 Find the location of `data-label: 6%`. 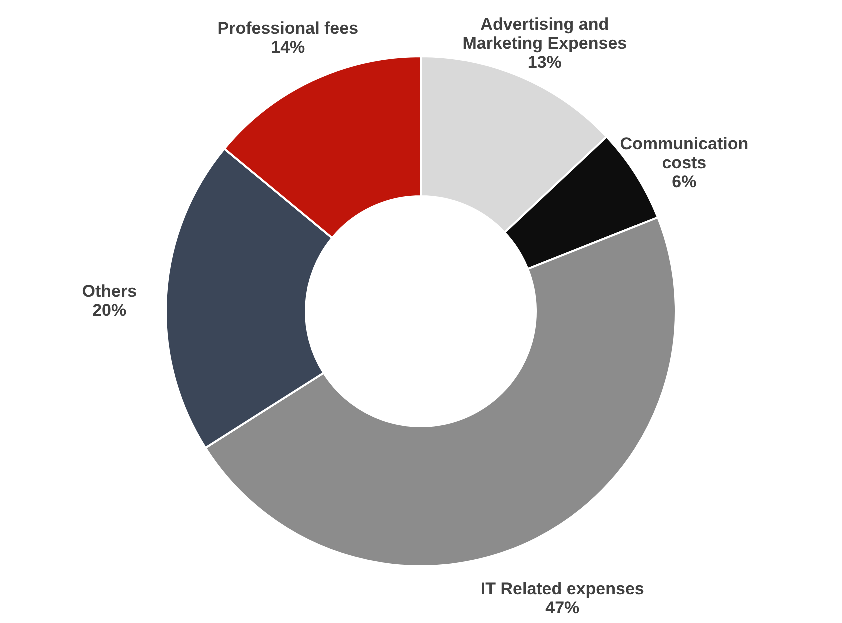

data-label: 6% is located at coordinates (684, 182).